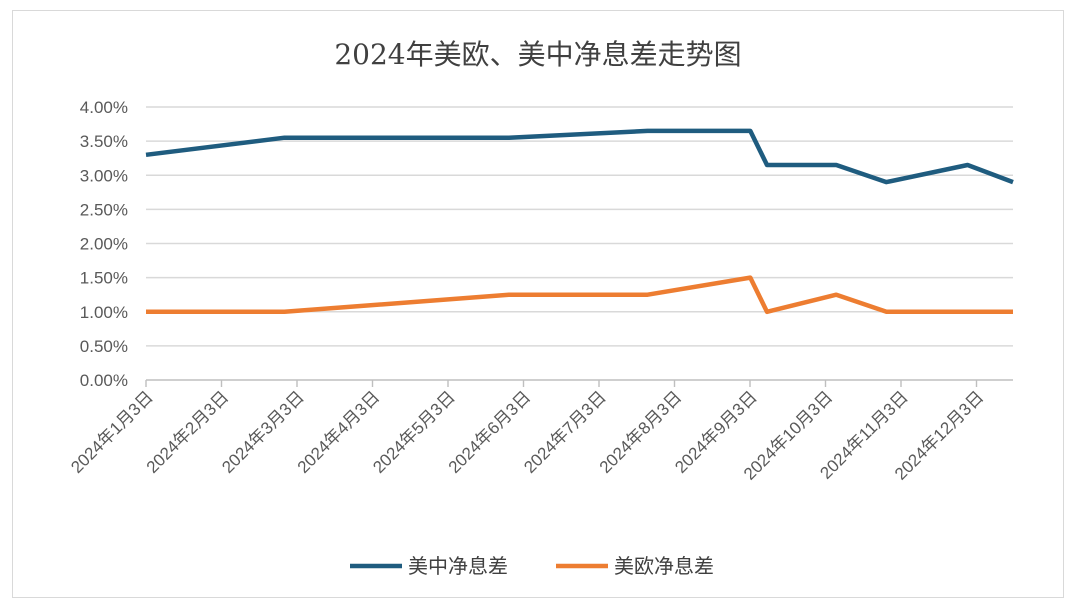 The image size is (1080, 612). Describe the element at coordinates (104, 209) in the screenshot. I see `y-tick-label: 2.50%` at that location.